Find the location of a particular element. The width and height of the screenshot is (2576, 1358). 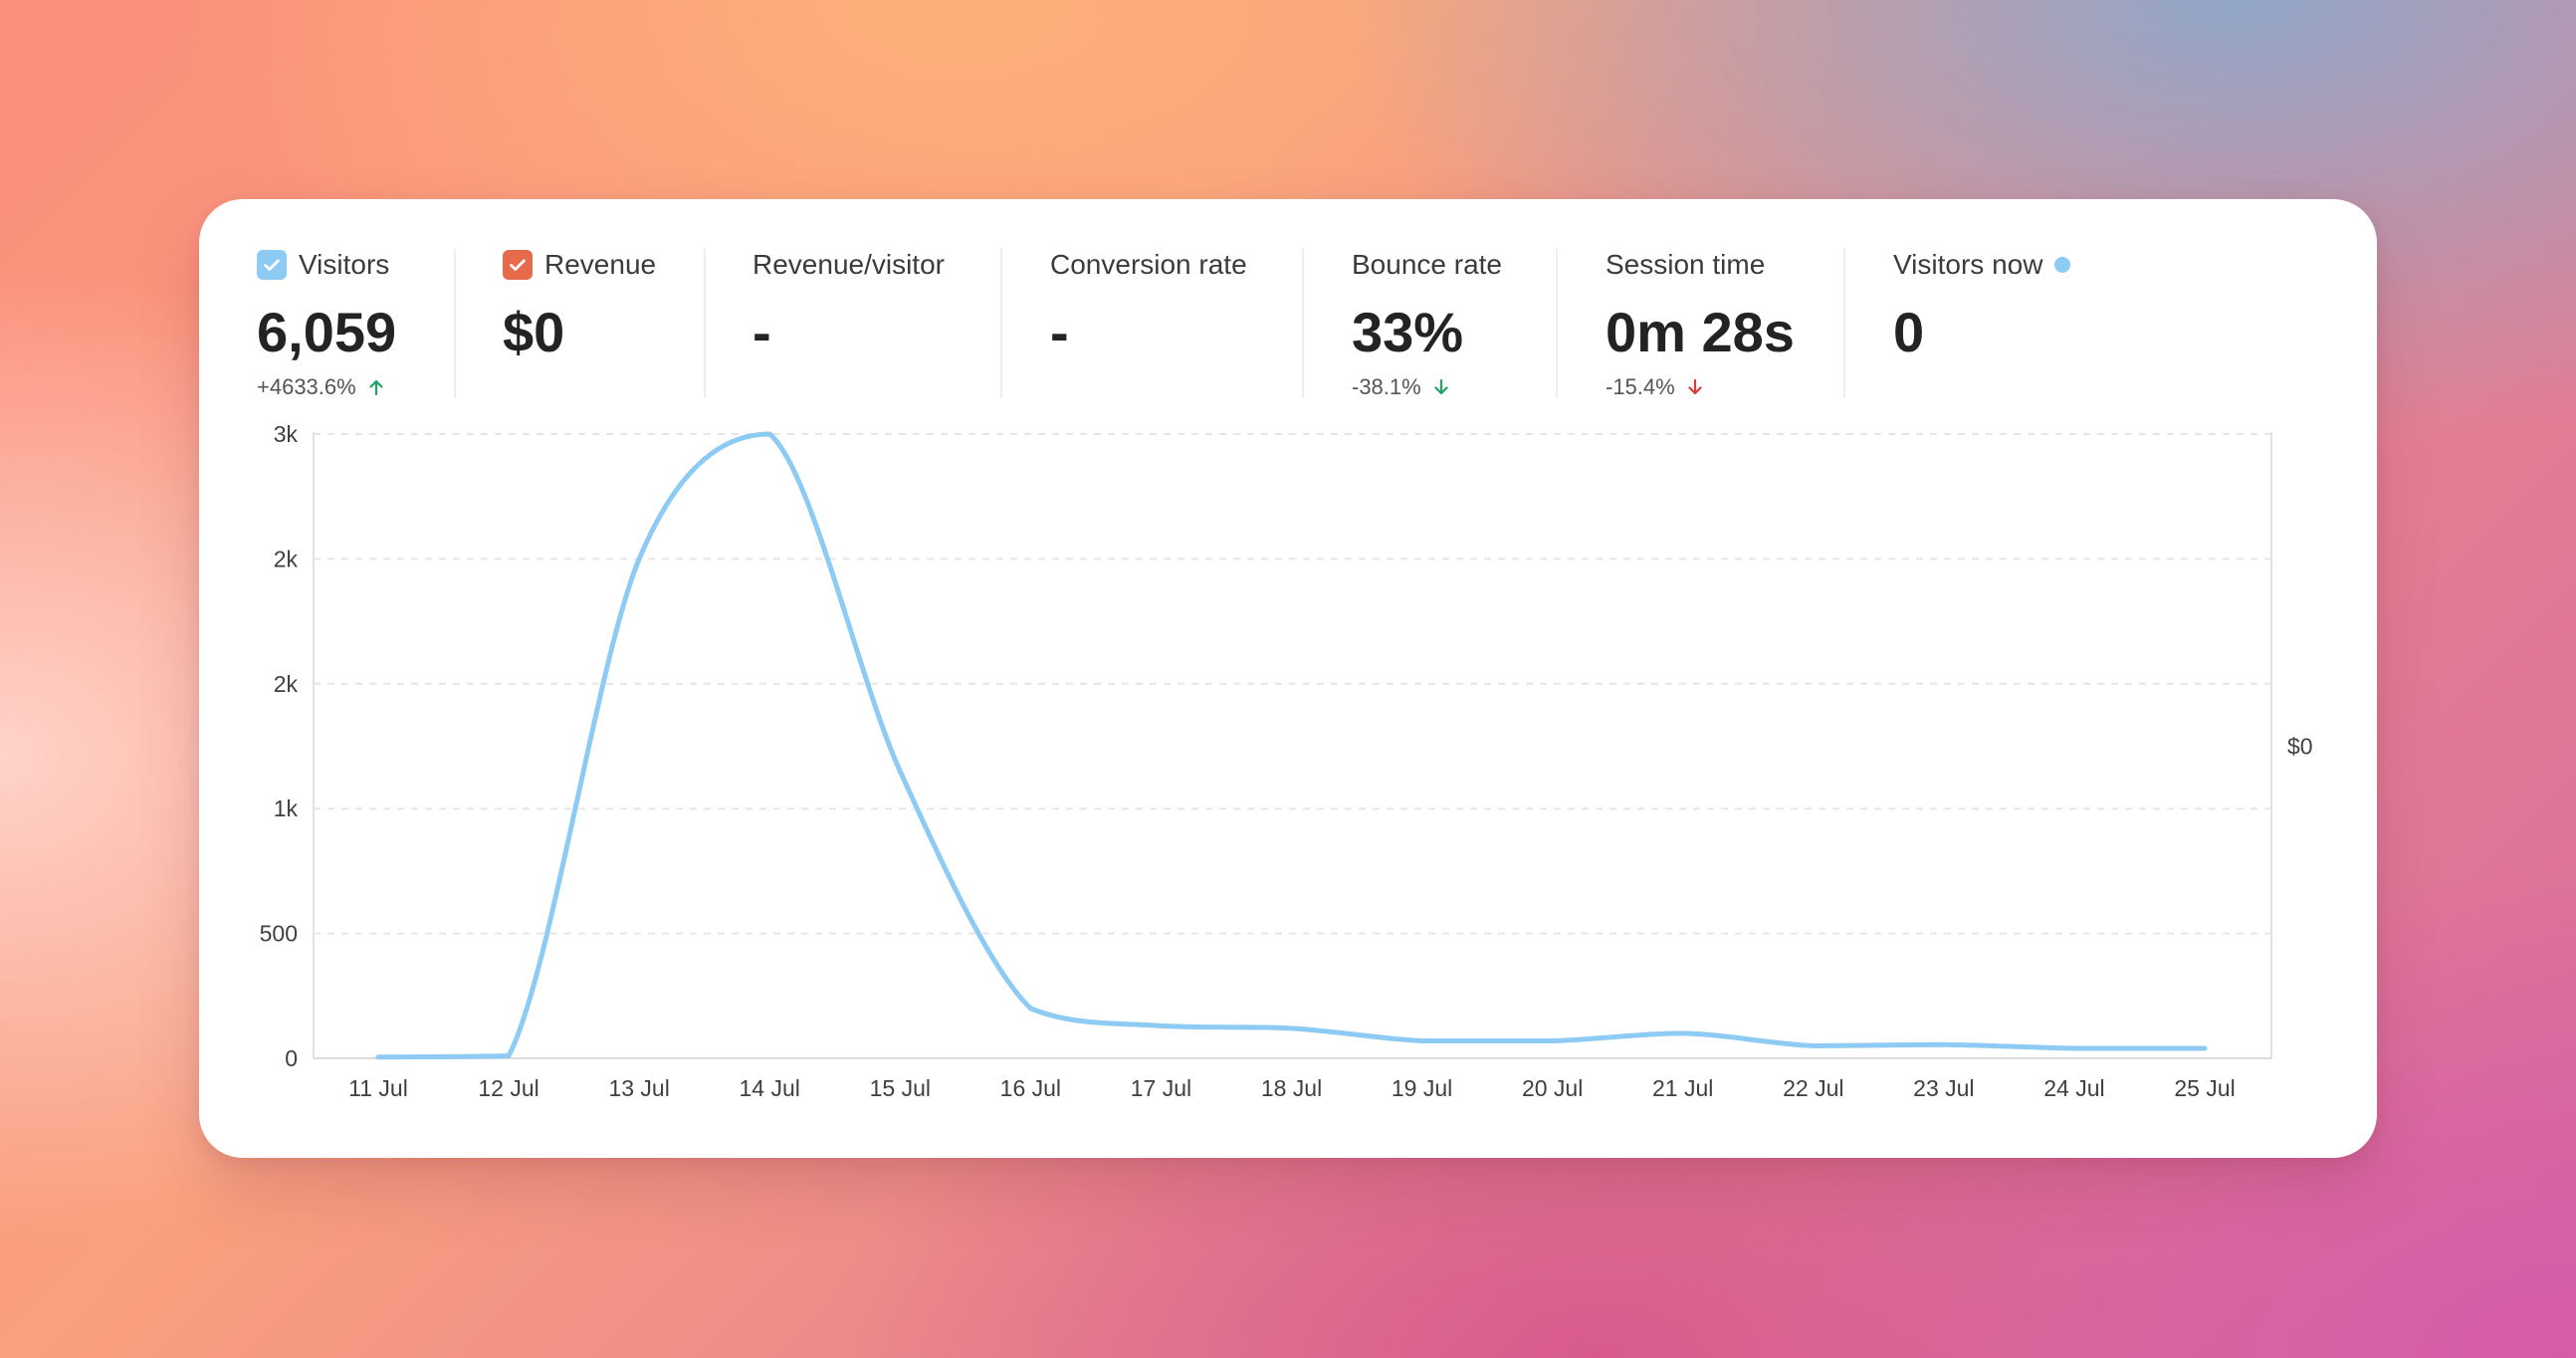

x-tick-label: 24 Jul is located at coordinates (2073, 1088).